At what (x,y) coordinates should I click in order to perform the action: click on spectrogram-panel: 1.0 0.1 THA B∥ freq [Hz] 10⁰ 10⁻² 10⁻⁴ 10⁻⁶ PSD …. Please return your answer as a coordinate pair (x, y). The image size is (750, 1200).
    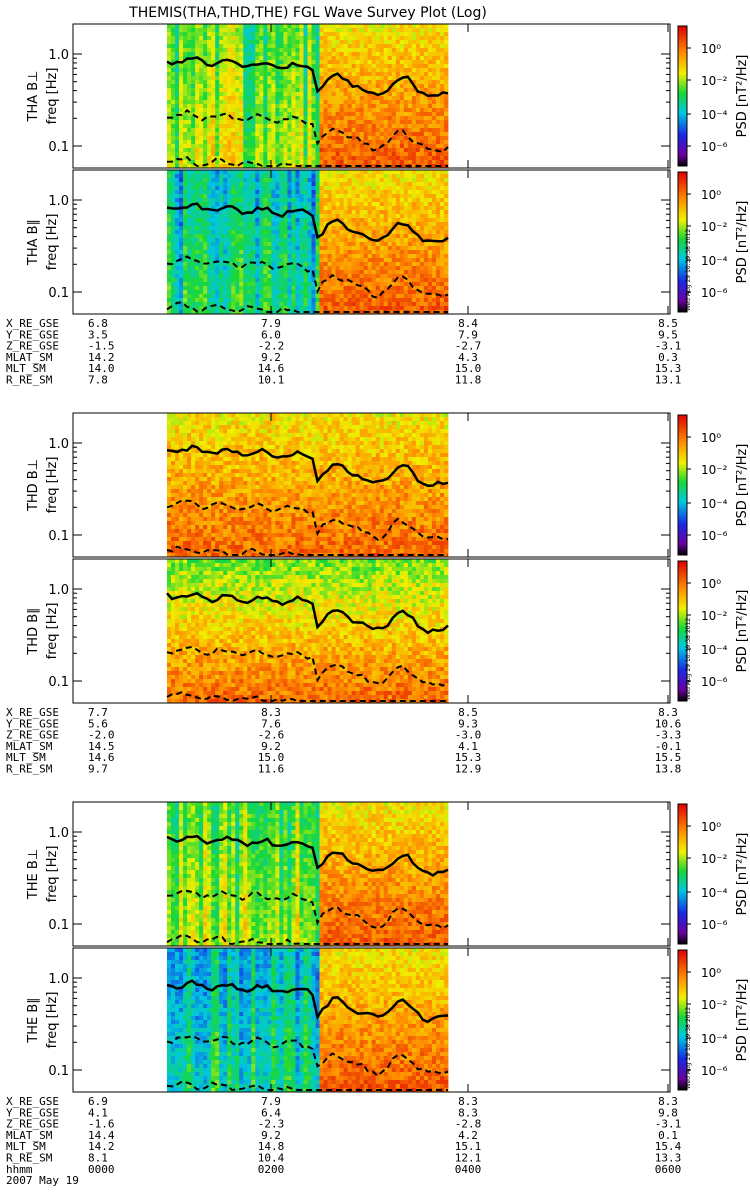
    Looking at the image, I should click on (388, 242).